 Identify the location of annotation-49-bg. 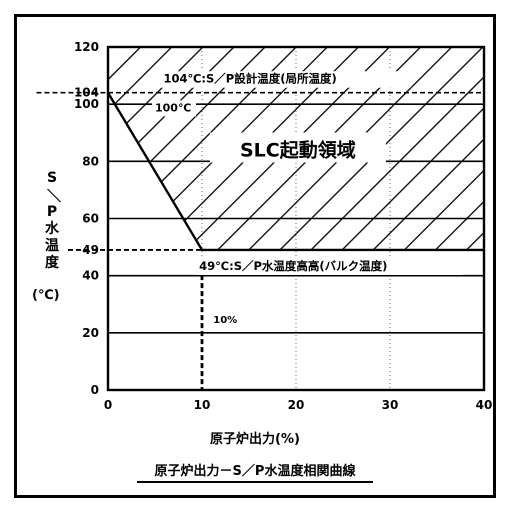
(329, 266).